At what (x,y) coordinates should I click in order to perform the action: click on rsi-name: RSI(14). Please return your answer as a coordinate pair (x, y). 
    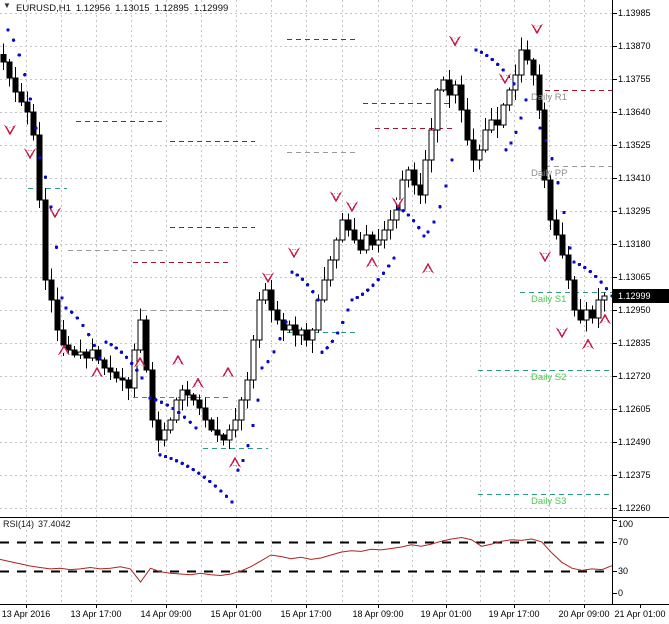
    Looking at the image, I should click on (19, 524).